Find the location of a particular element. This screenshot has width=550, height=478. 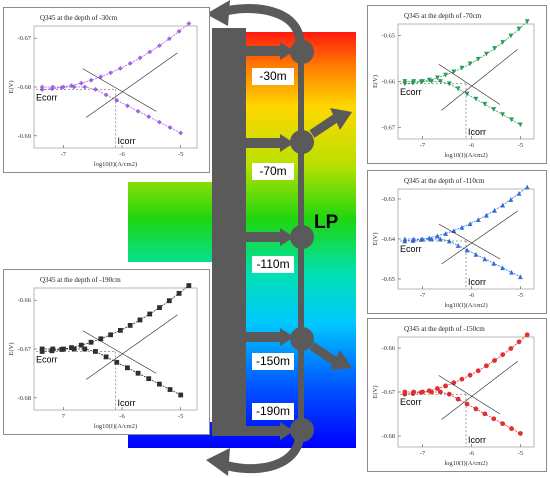

y-tick-label: -0.69 is located at coordinates (24, 136).